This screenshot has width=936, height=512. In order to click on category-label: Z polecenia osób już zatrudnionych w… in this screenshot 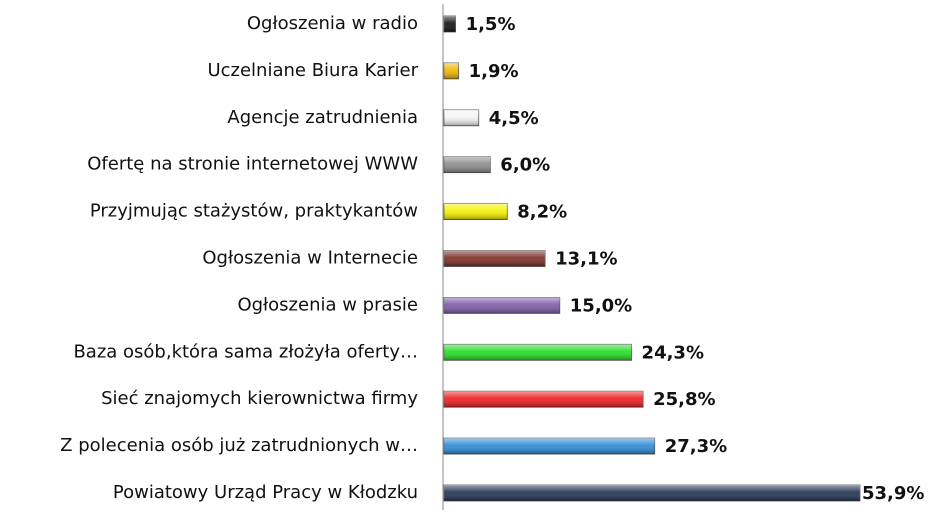, I will do `click(239, 445)`.